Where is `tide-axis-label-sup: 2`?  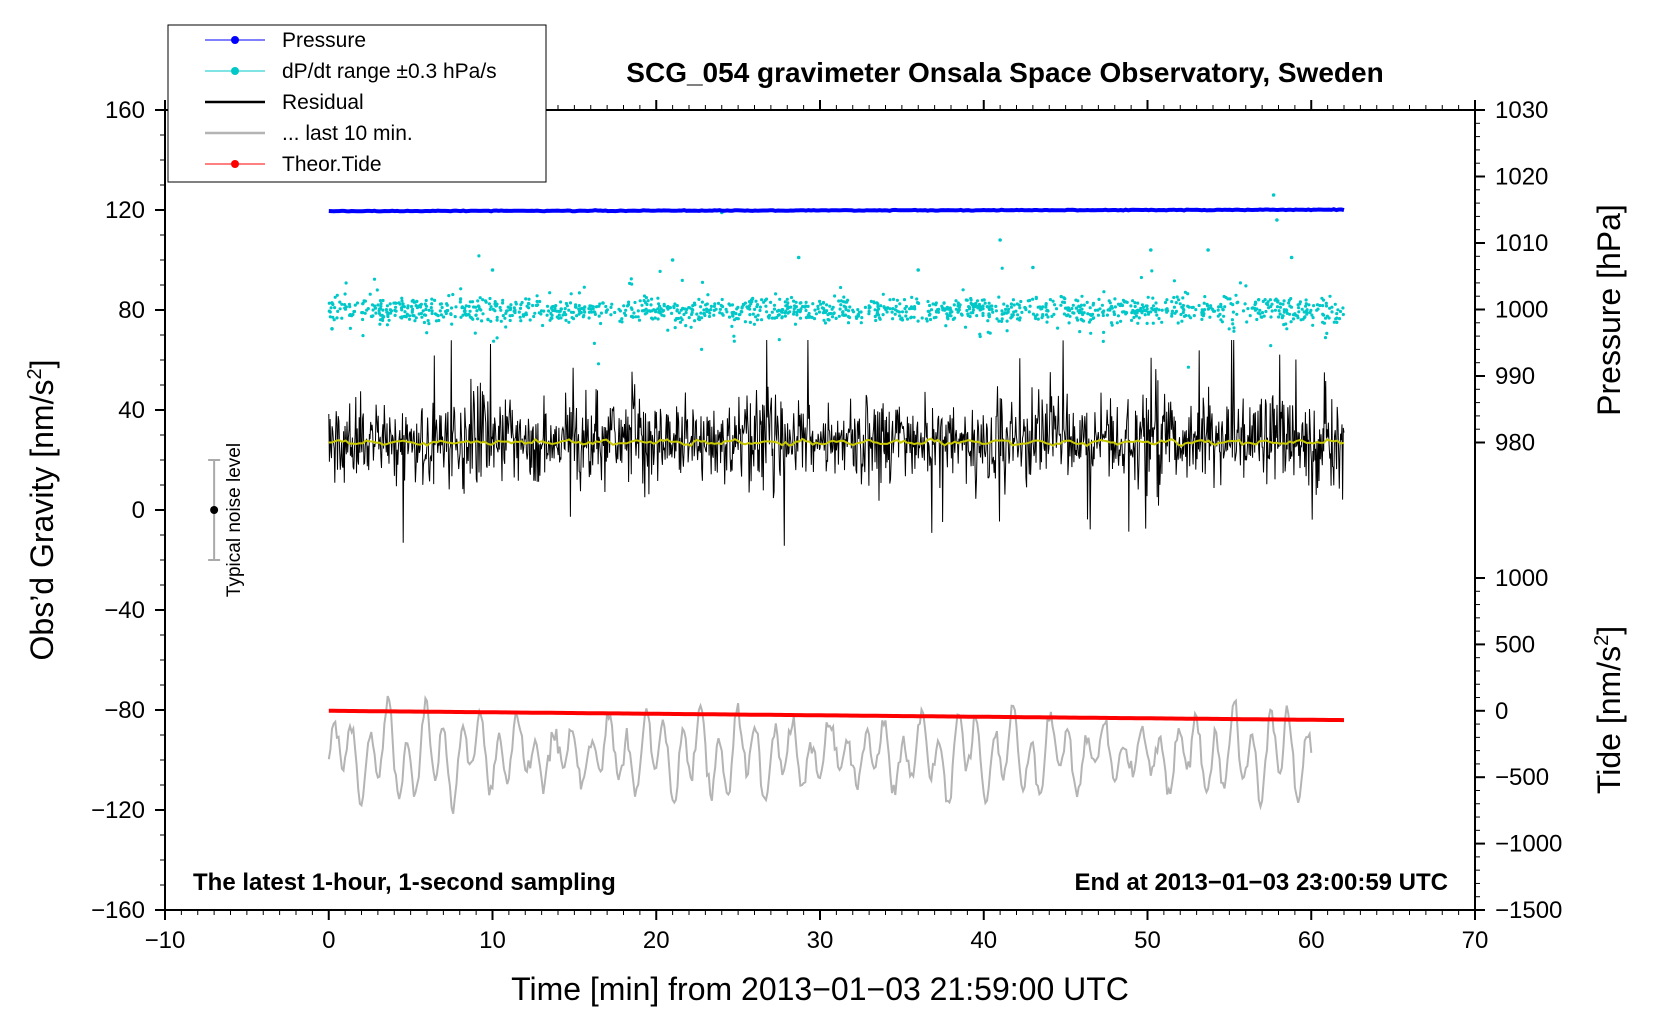 tide-axis-label-sup: 2 is located at coordinates (1602, 640).